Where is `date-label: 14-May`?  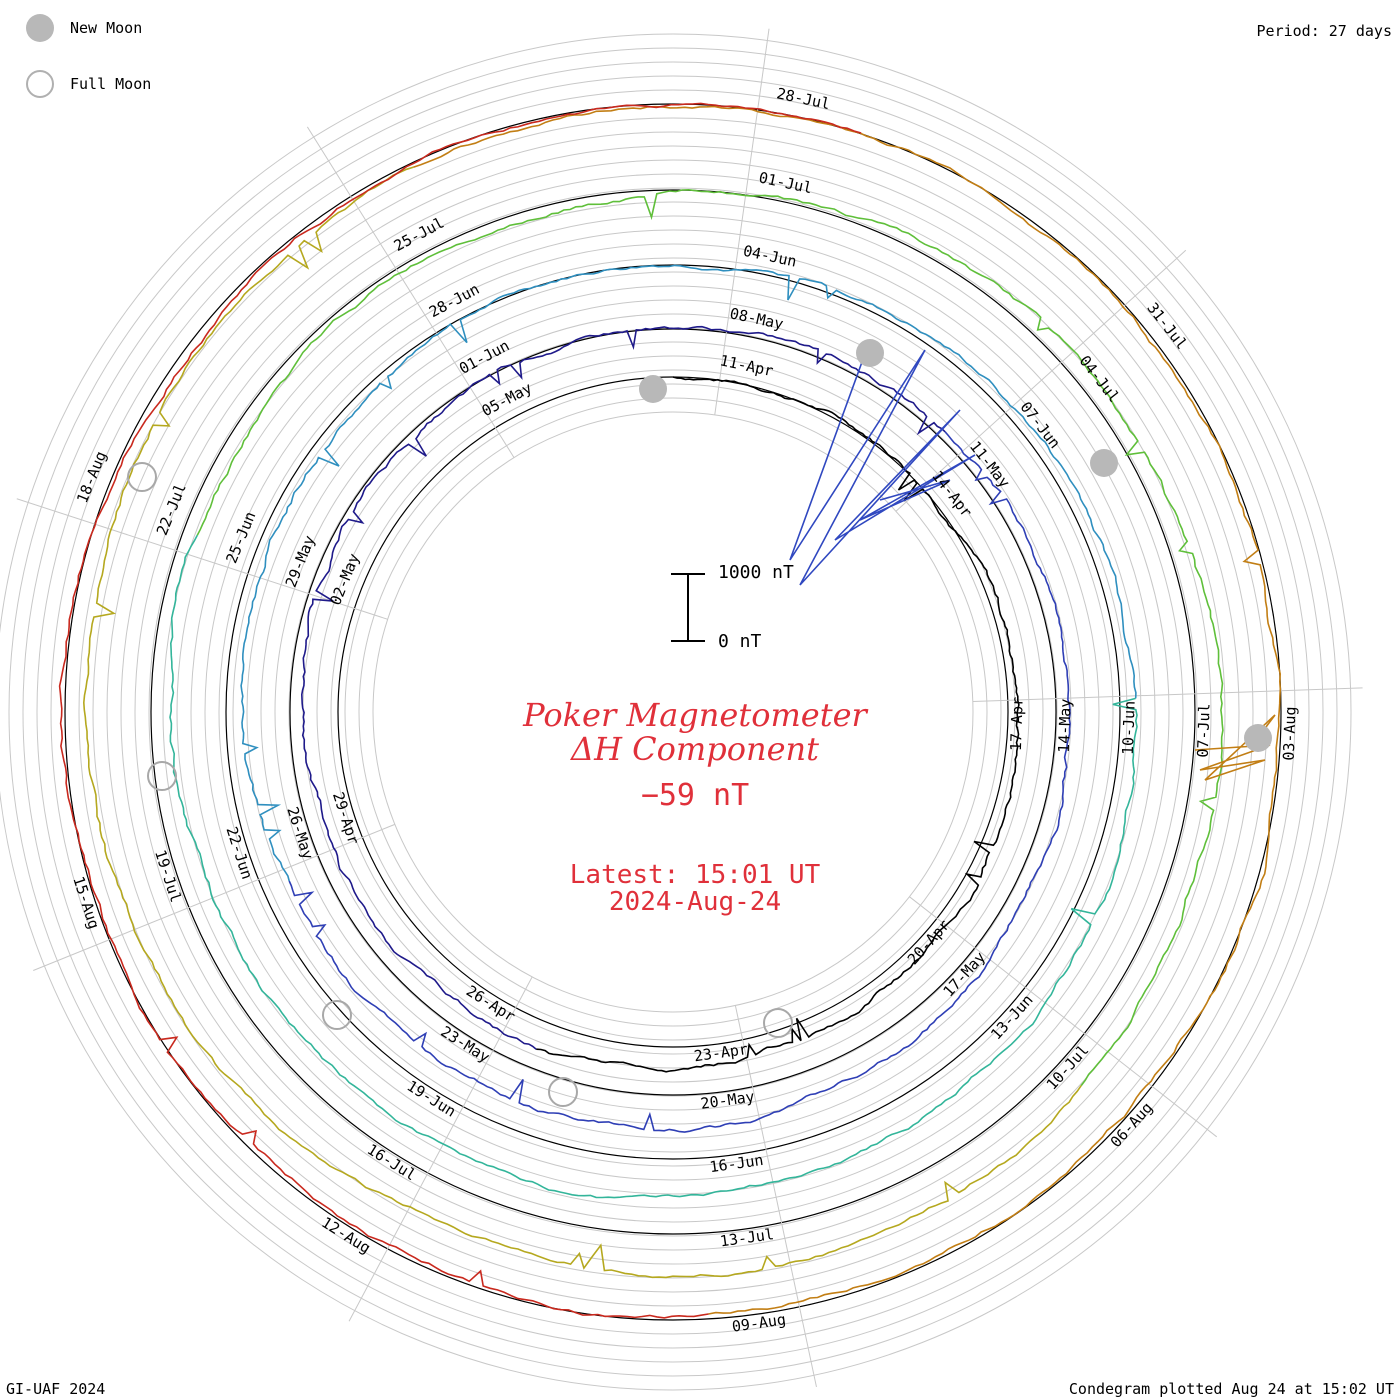 date-label: 14-May is located at coordinates (1065, 725).